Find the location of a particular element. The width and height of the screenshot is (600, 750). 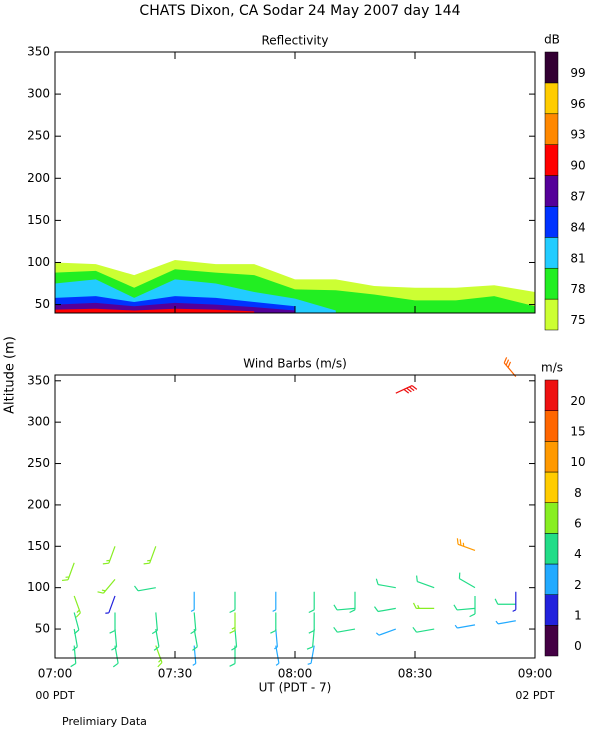

colorbar-label: 96 is located at coordinates (577, 104).